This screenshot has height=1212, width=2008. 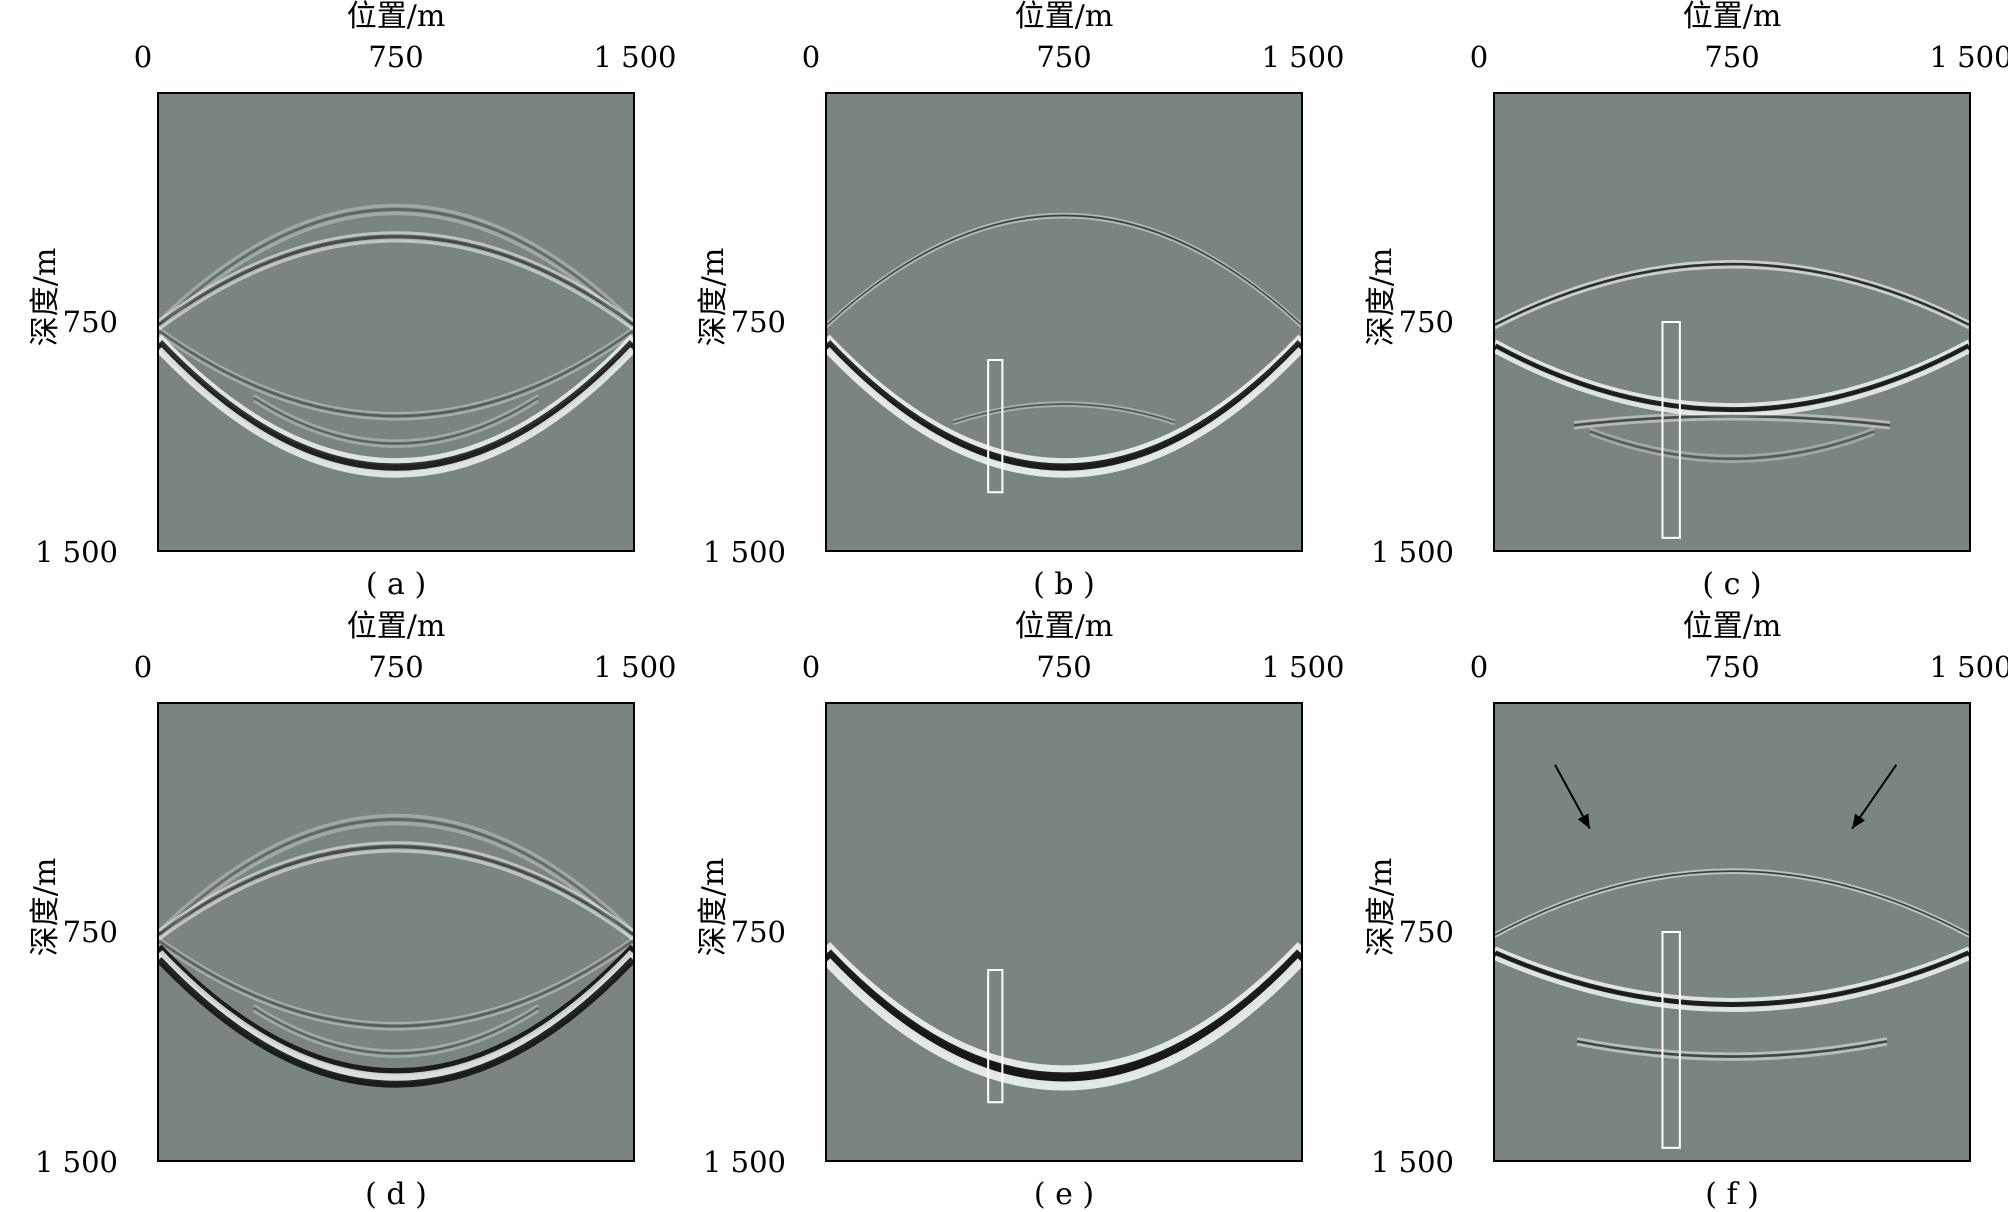 I want to click on arrow-head, so click(x=1858, y=821).